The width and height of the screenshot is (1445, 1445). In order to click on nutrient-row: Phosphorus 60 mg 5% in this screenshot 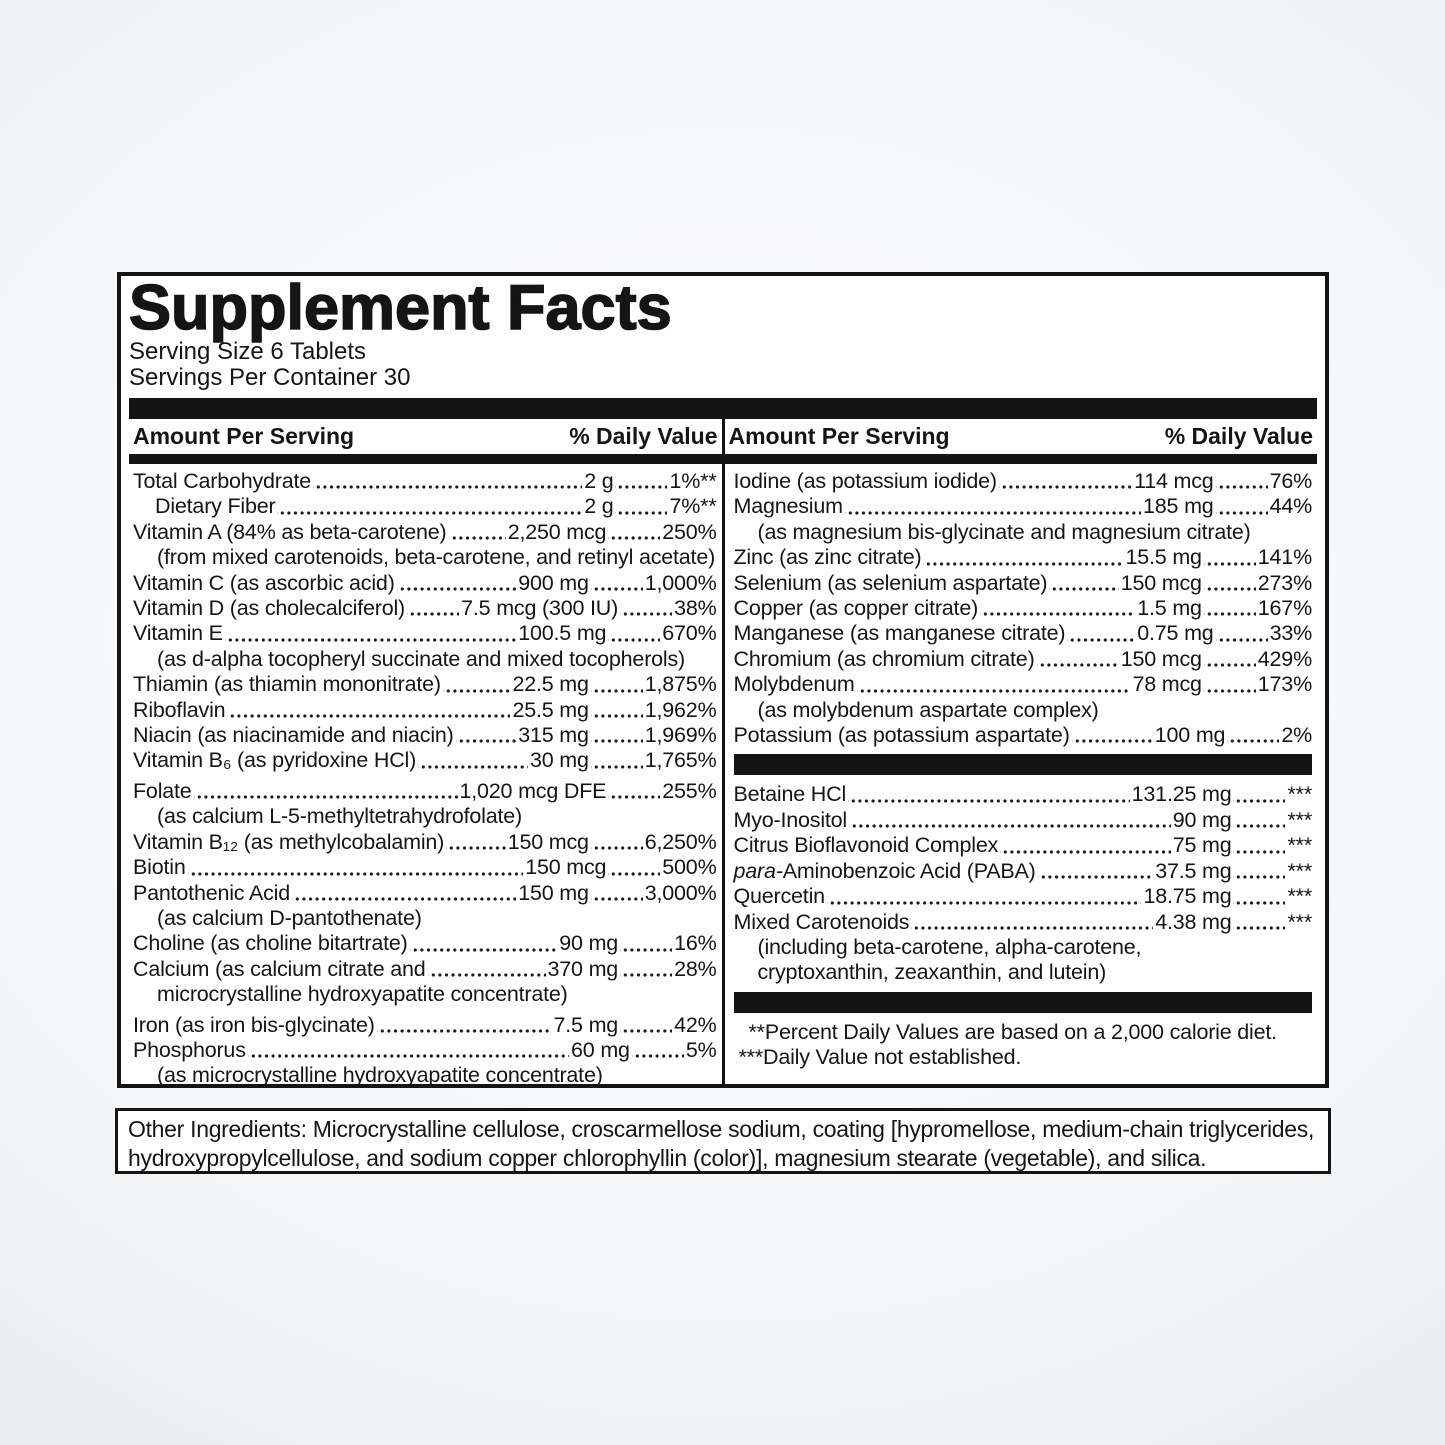, I will do `click(425, 1050)`.